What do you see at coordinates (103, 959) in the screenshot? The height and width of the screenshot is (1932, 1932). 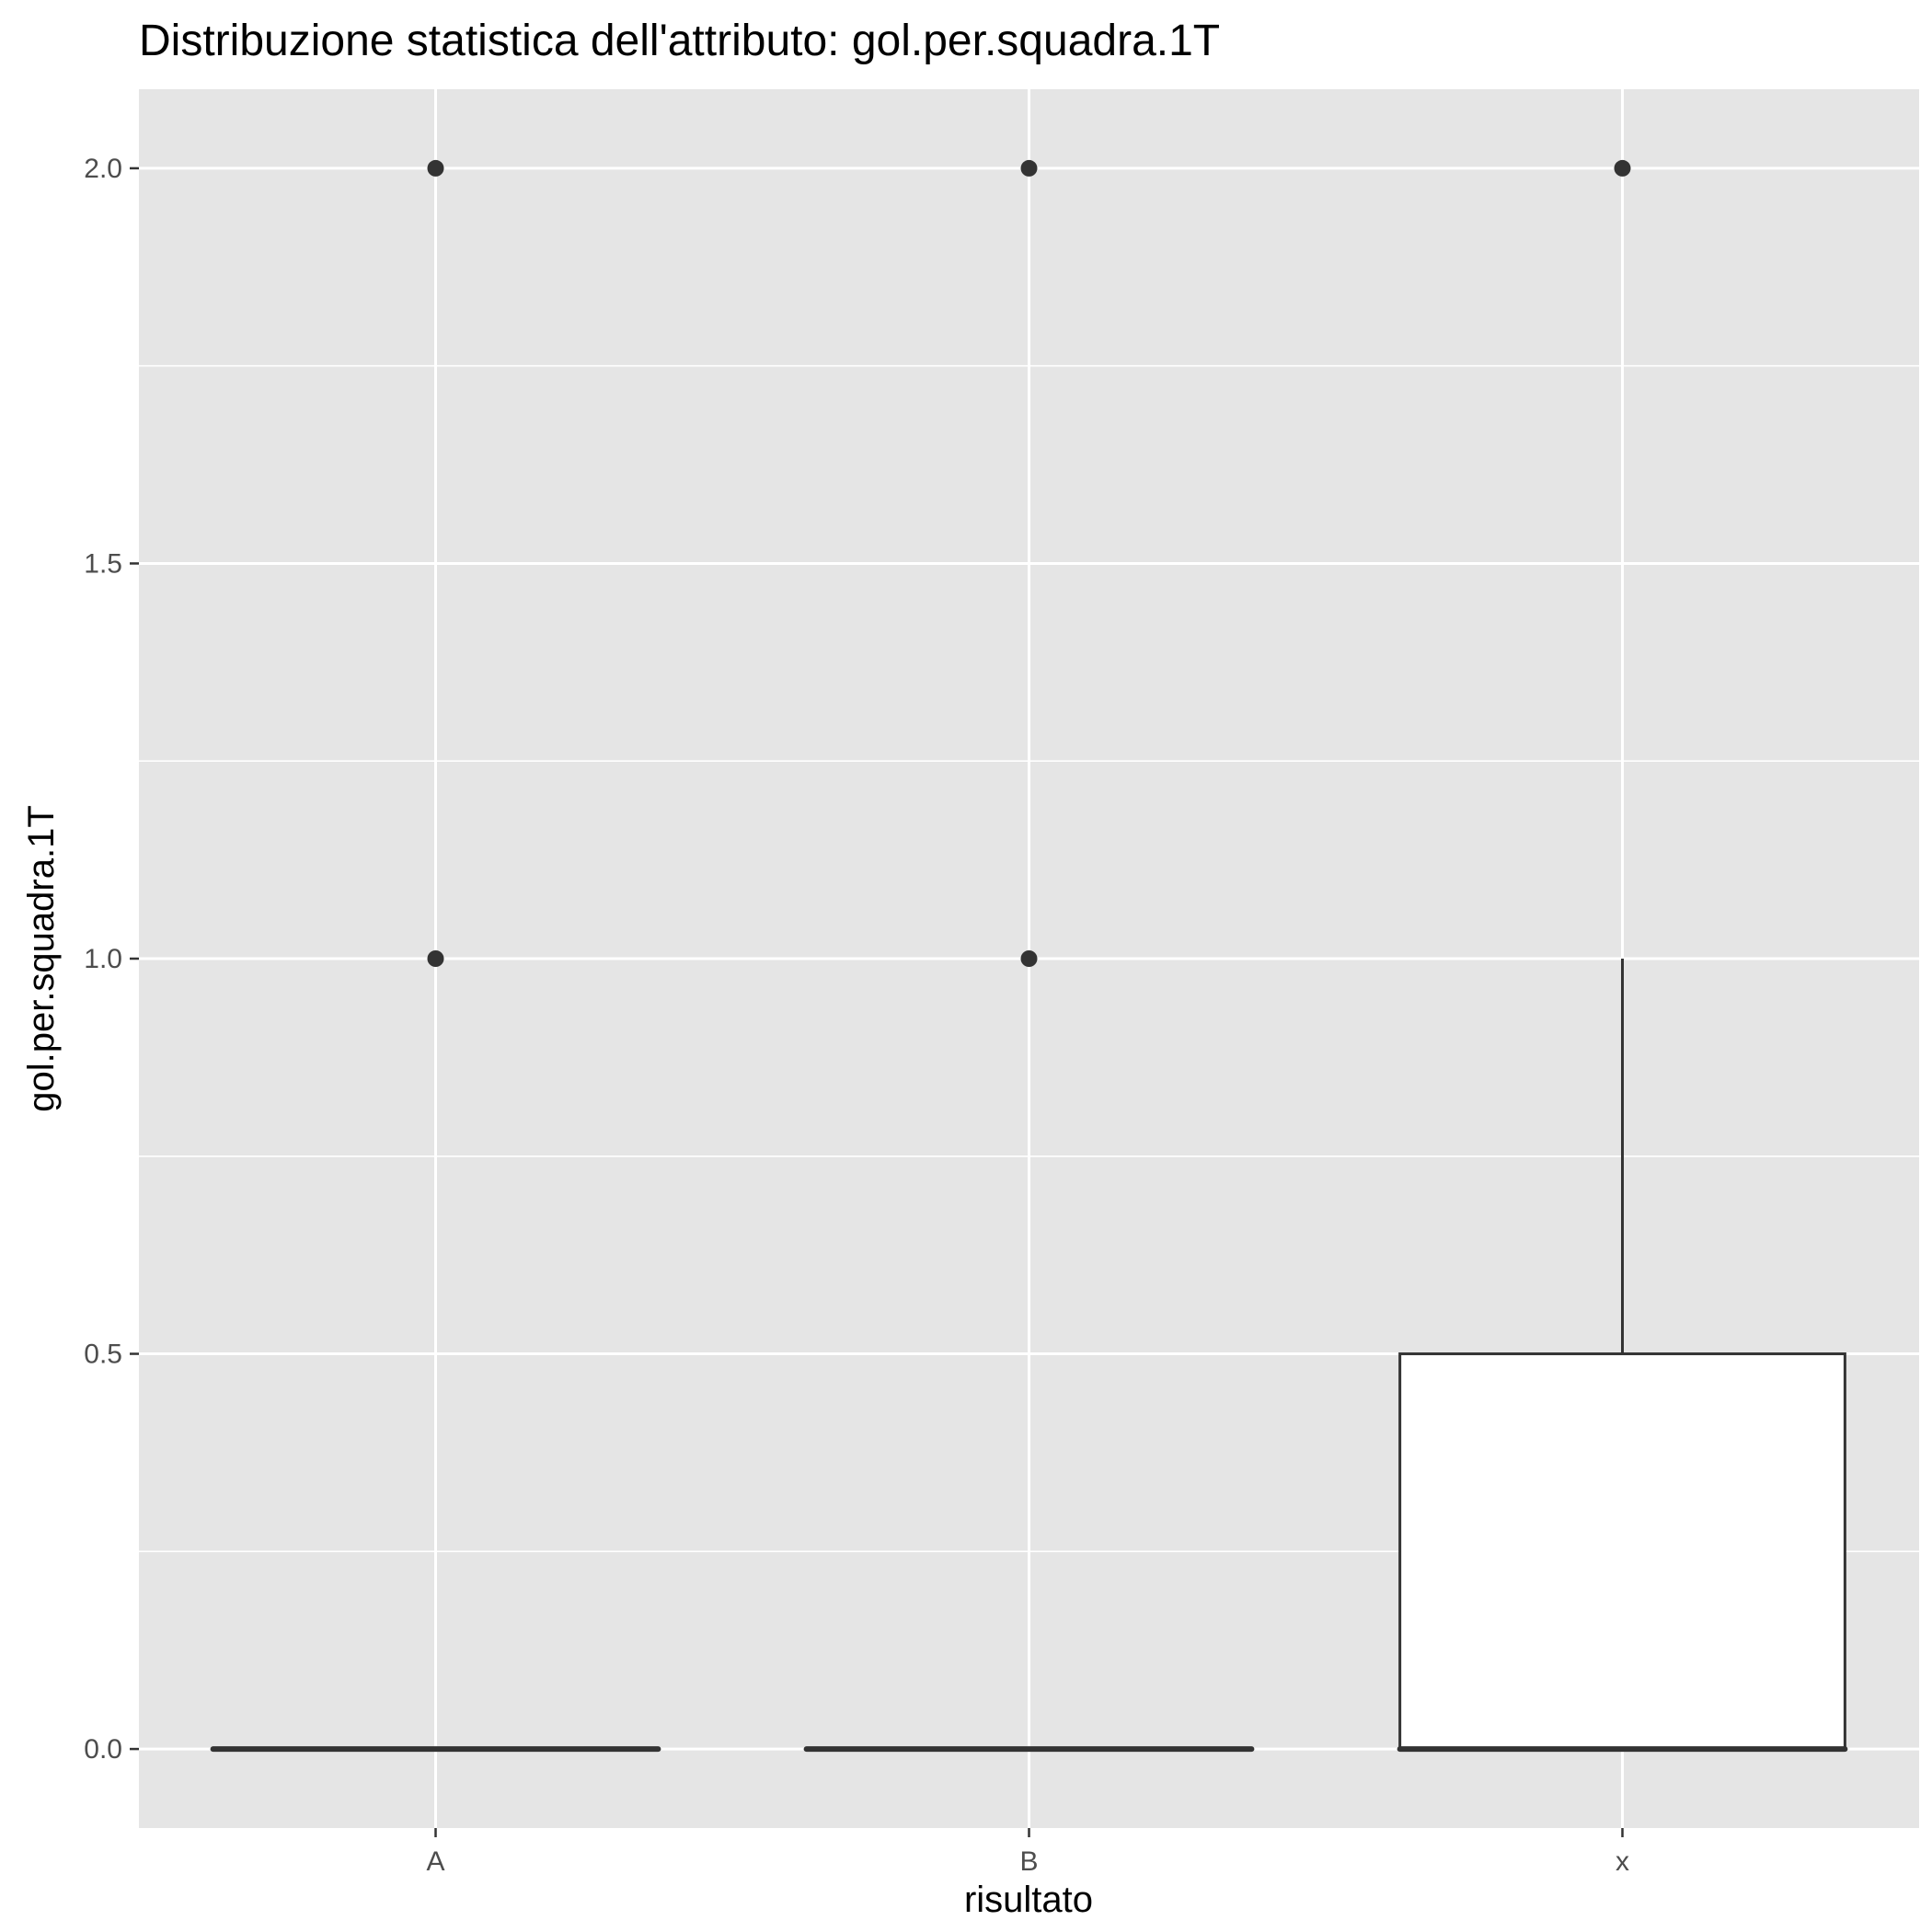 I see `y-tick-label: 1.0` at bounding box center [103, 959].